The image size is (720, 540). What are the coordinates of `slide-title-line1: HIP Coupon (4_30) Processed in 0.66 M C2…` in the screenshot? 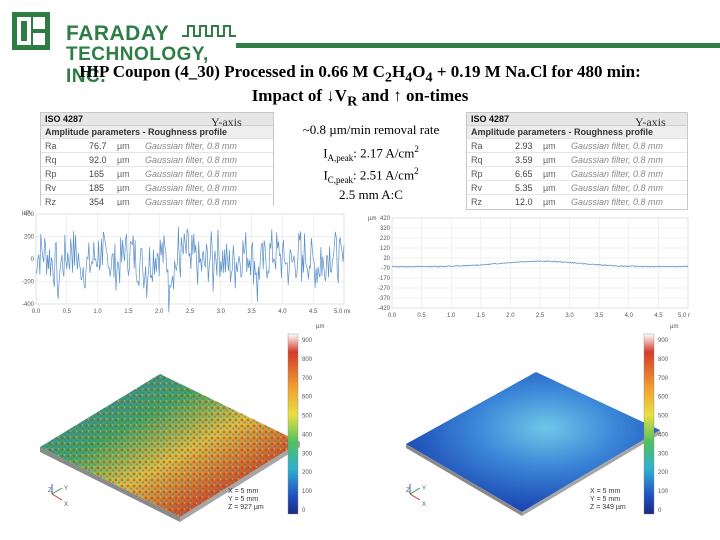 It's located at (360, 74).